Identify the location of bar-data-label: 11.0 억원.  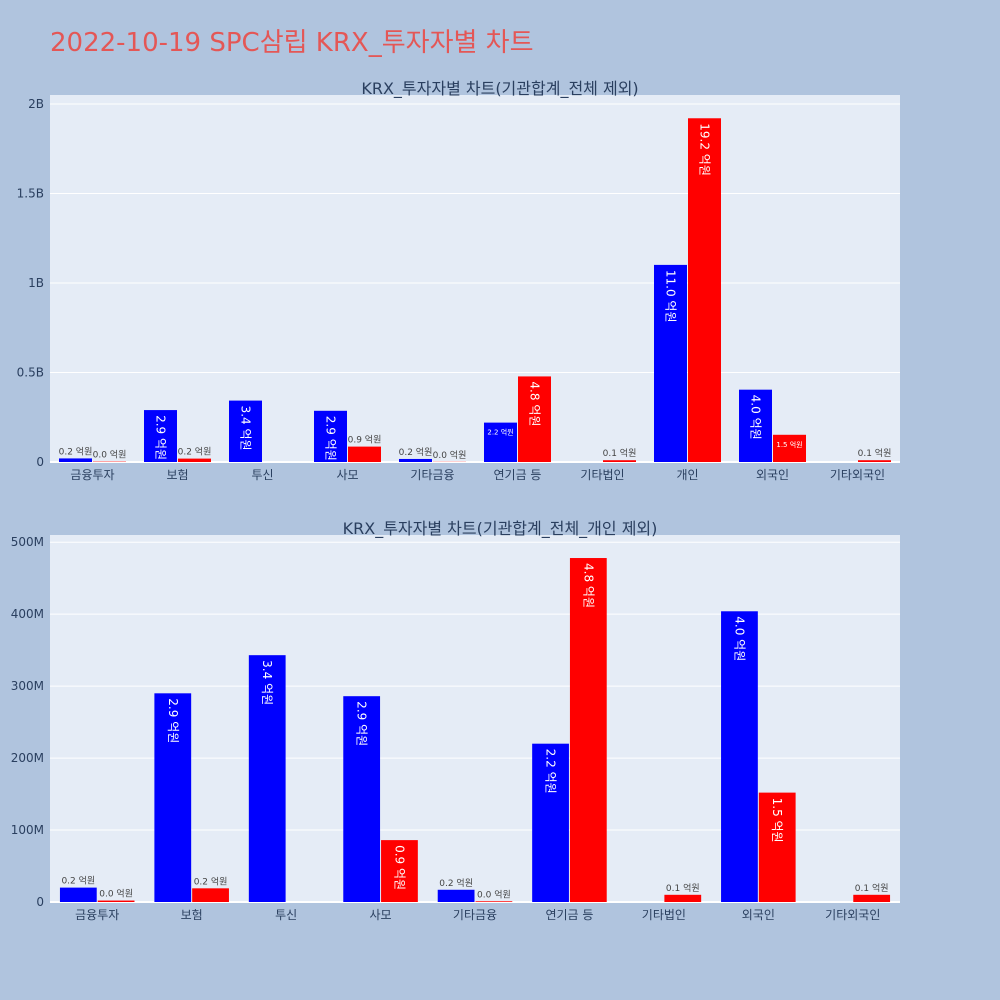
(671, 296).